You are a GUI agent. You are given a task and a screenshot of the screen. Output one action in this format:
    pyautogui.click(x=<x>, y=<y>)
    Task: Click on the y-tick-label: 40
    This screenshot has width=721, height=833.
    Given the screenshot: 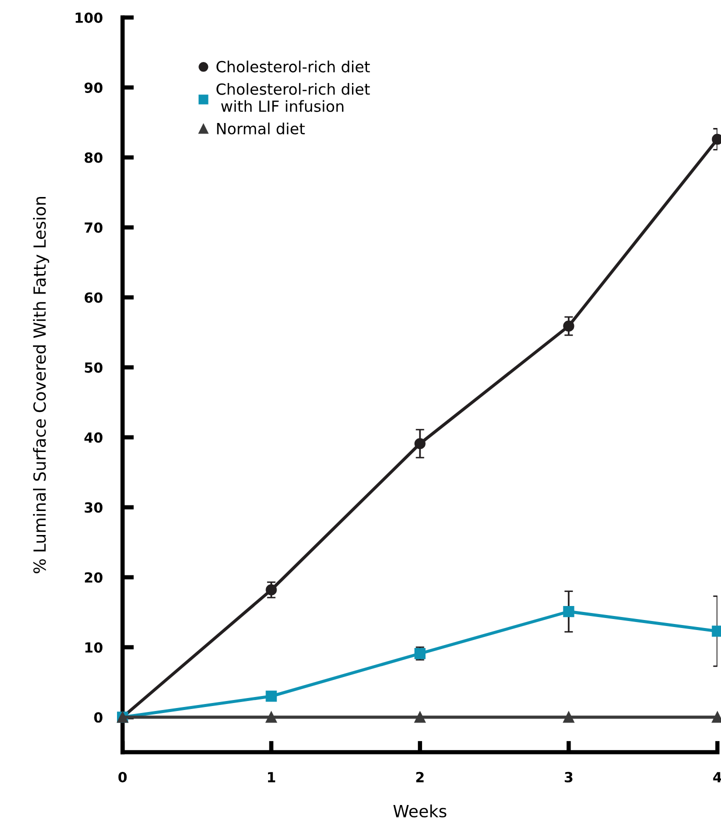 What is the action you would take?
    pyautogui.click(x=93, y=437)
    